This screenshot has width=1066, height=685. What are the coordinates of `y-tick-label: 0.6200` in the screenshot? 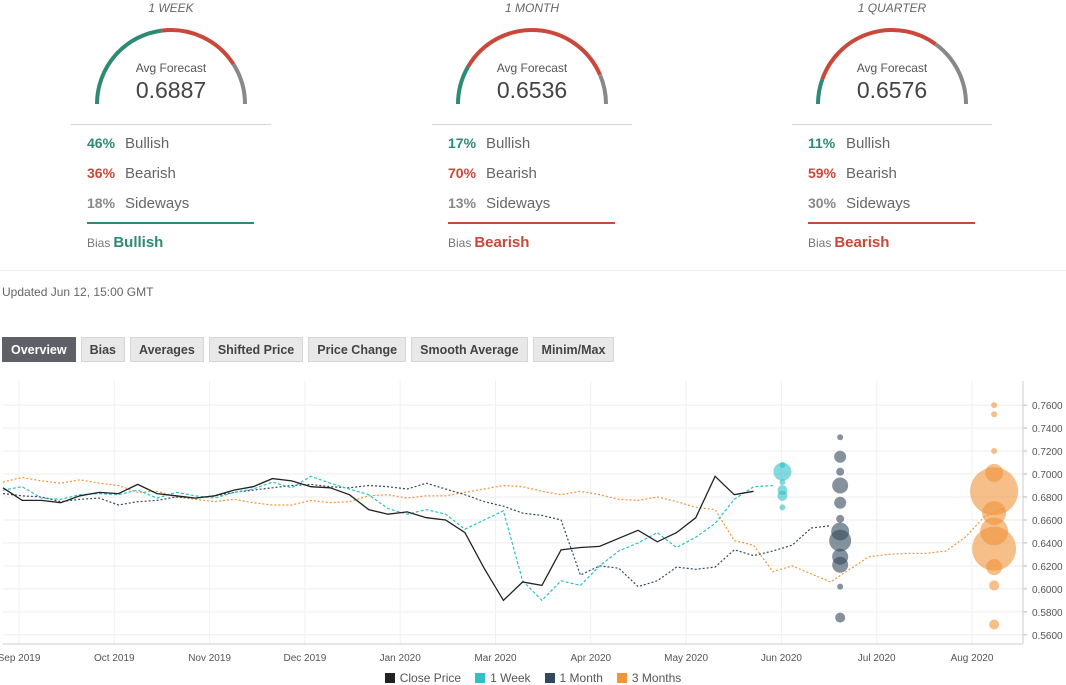 It's located at (1047, 567).